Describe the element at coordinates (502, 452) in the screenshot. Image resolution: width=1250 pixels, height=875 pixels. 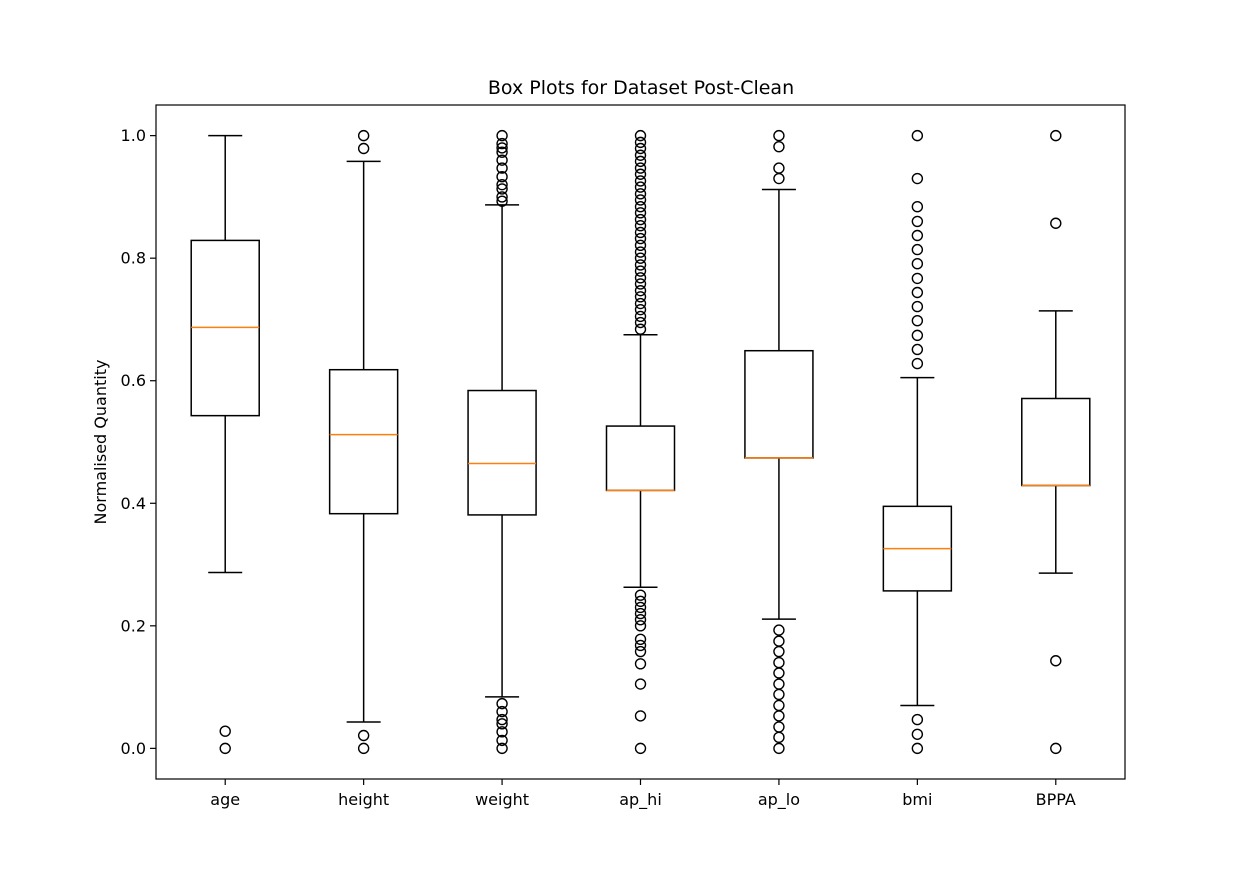
I see `box-weight` at that location.